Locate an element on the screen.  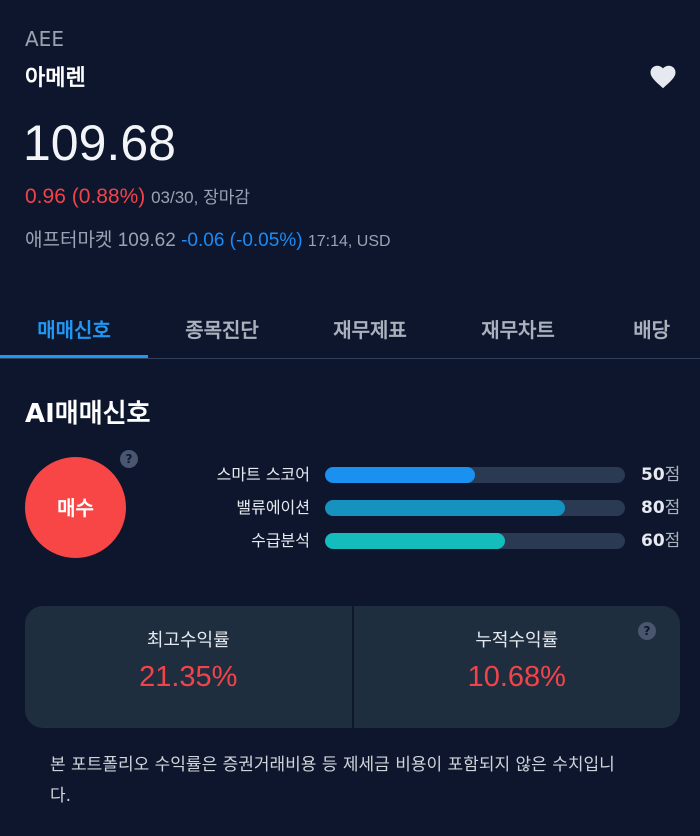
current-price: 109.68 is located at coordinates (99, 143).